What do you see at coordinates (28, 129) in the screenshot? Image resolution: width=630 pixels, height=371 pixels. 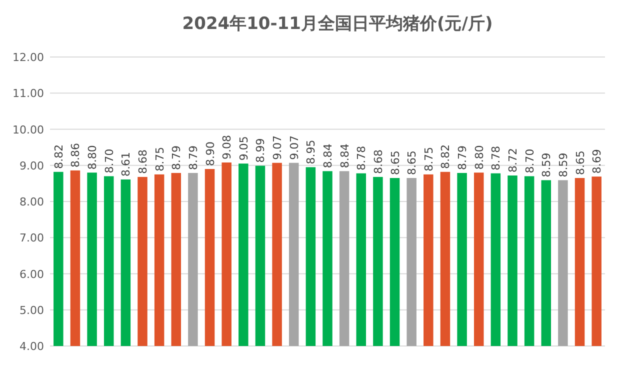 I see `y-tick-label: 10.00` at bounding box center [28, 129].